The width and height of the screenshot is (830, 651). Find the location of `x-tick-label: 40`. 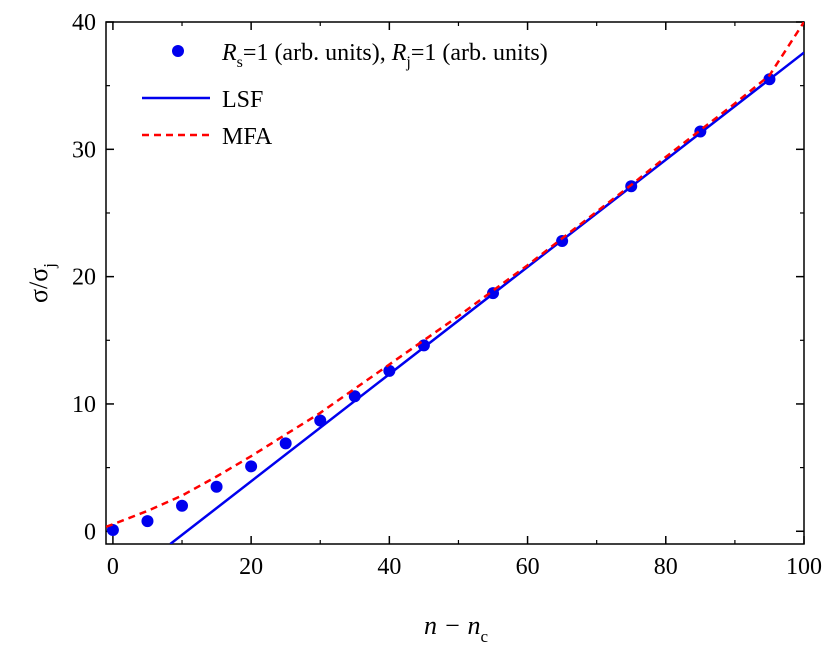

x-tick-label: 40 is located at coordinates (389, 567).